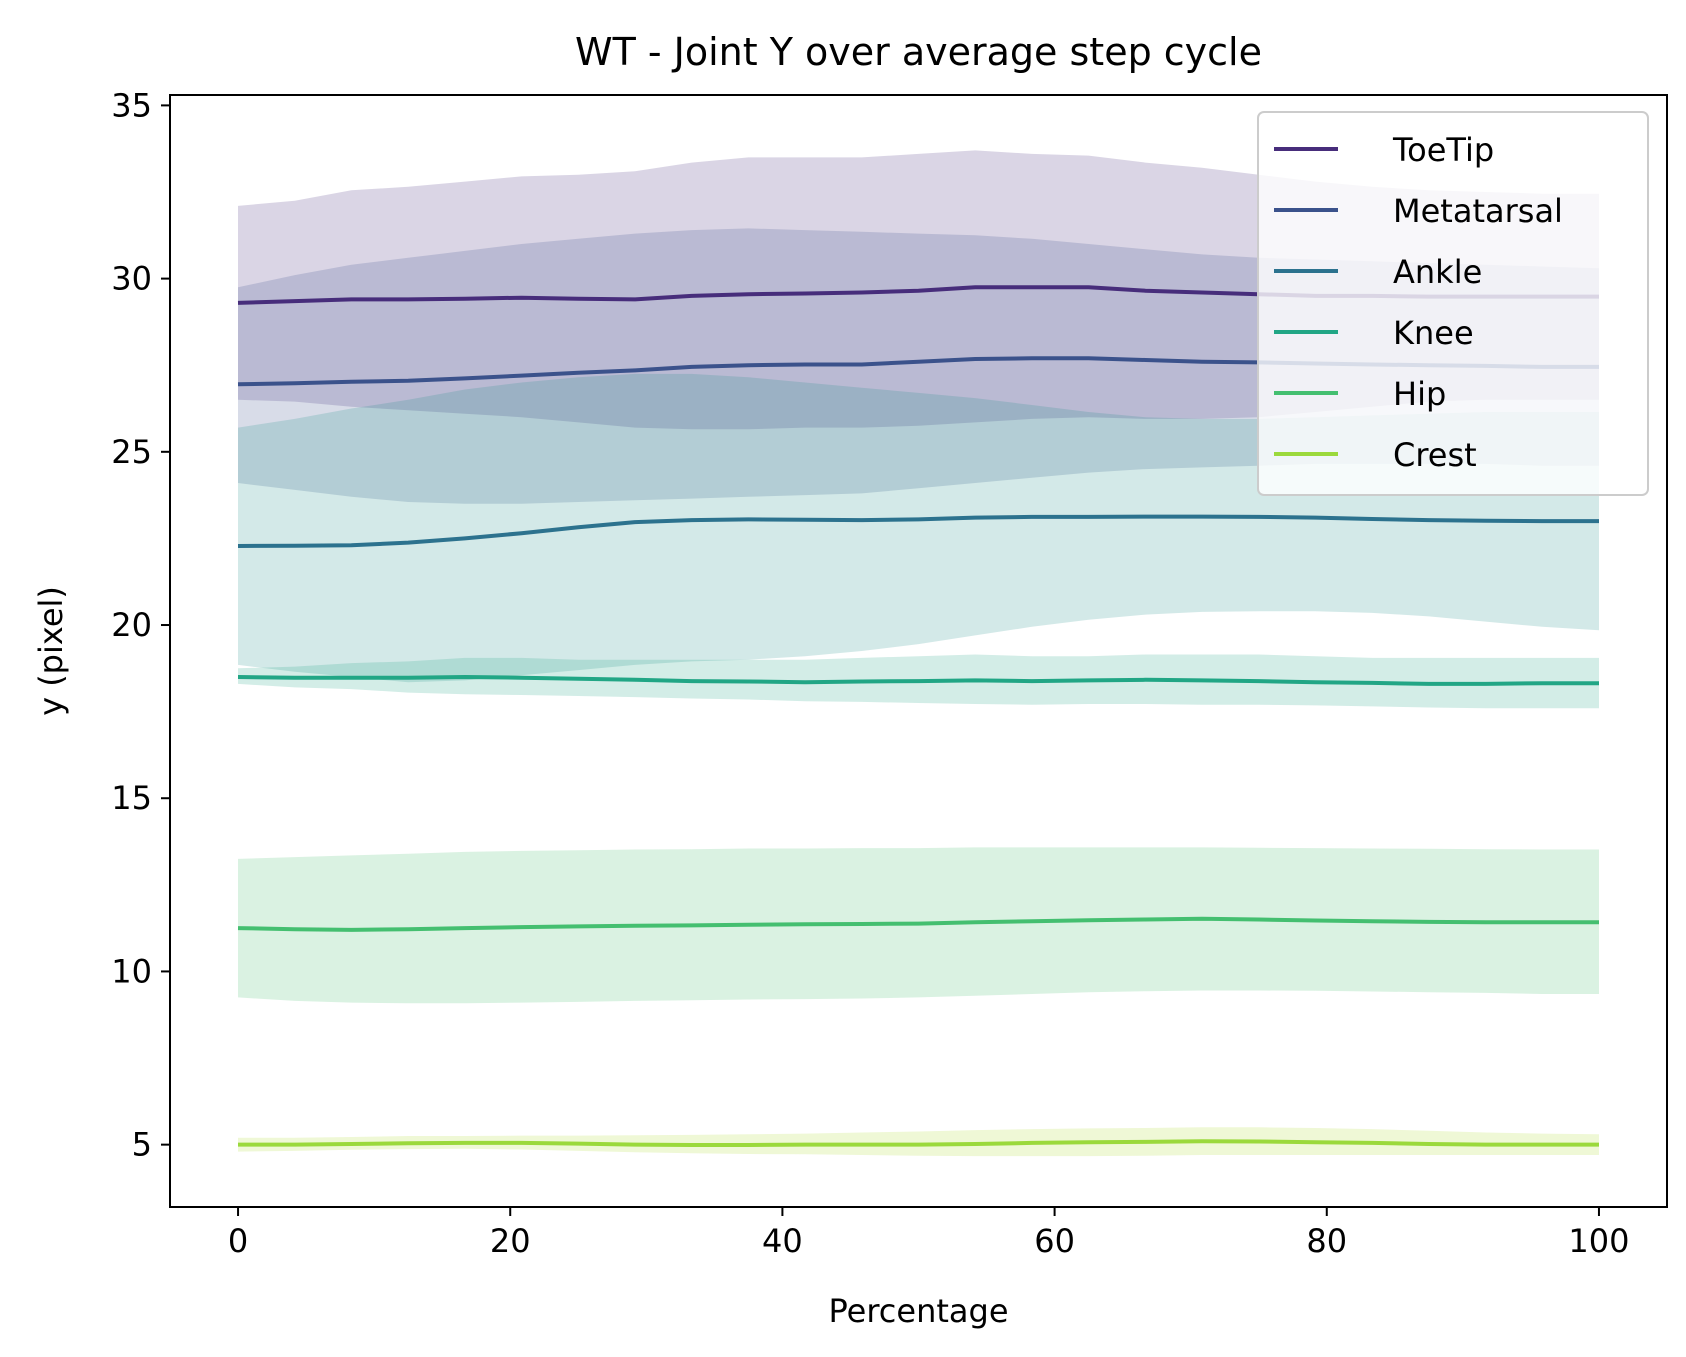 The height and width of the screenshot is (1357, 1686). I want to click on x-tick-label: 60, so click(1054, 1241).